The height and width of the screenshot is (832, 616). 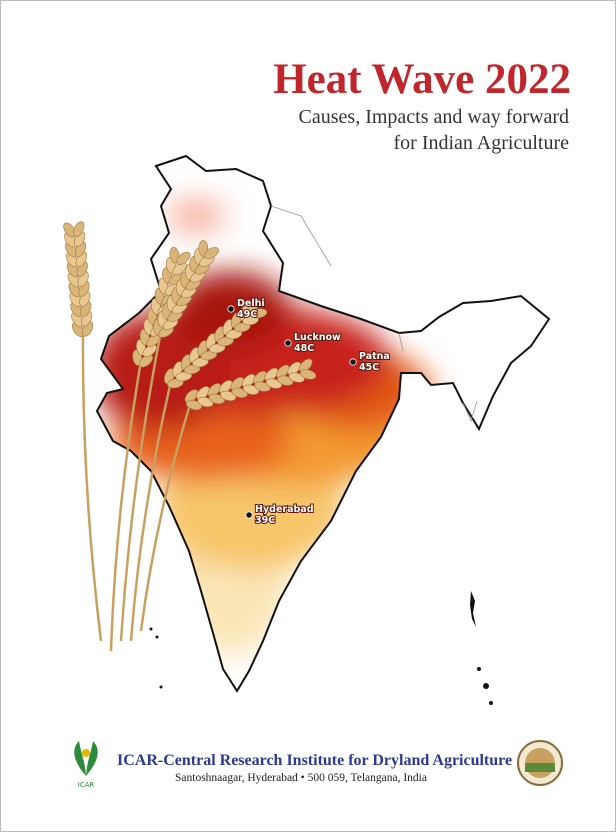 I want to click on logo-text: ICAR, so click(x=86, y=785).